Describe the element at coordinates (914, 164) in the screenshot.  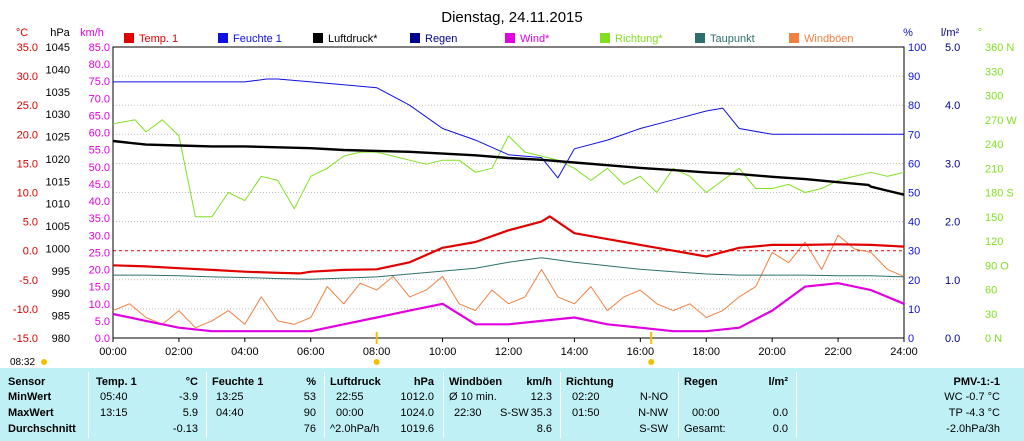
I see `tick-label-humidity: 60` at that location.